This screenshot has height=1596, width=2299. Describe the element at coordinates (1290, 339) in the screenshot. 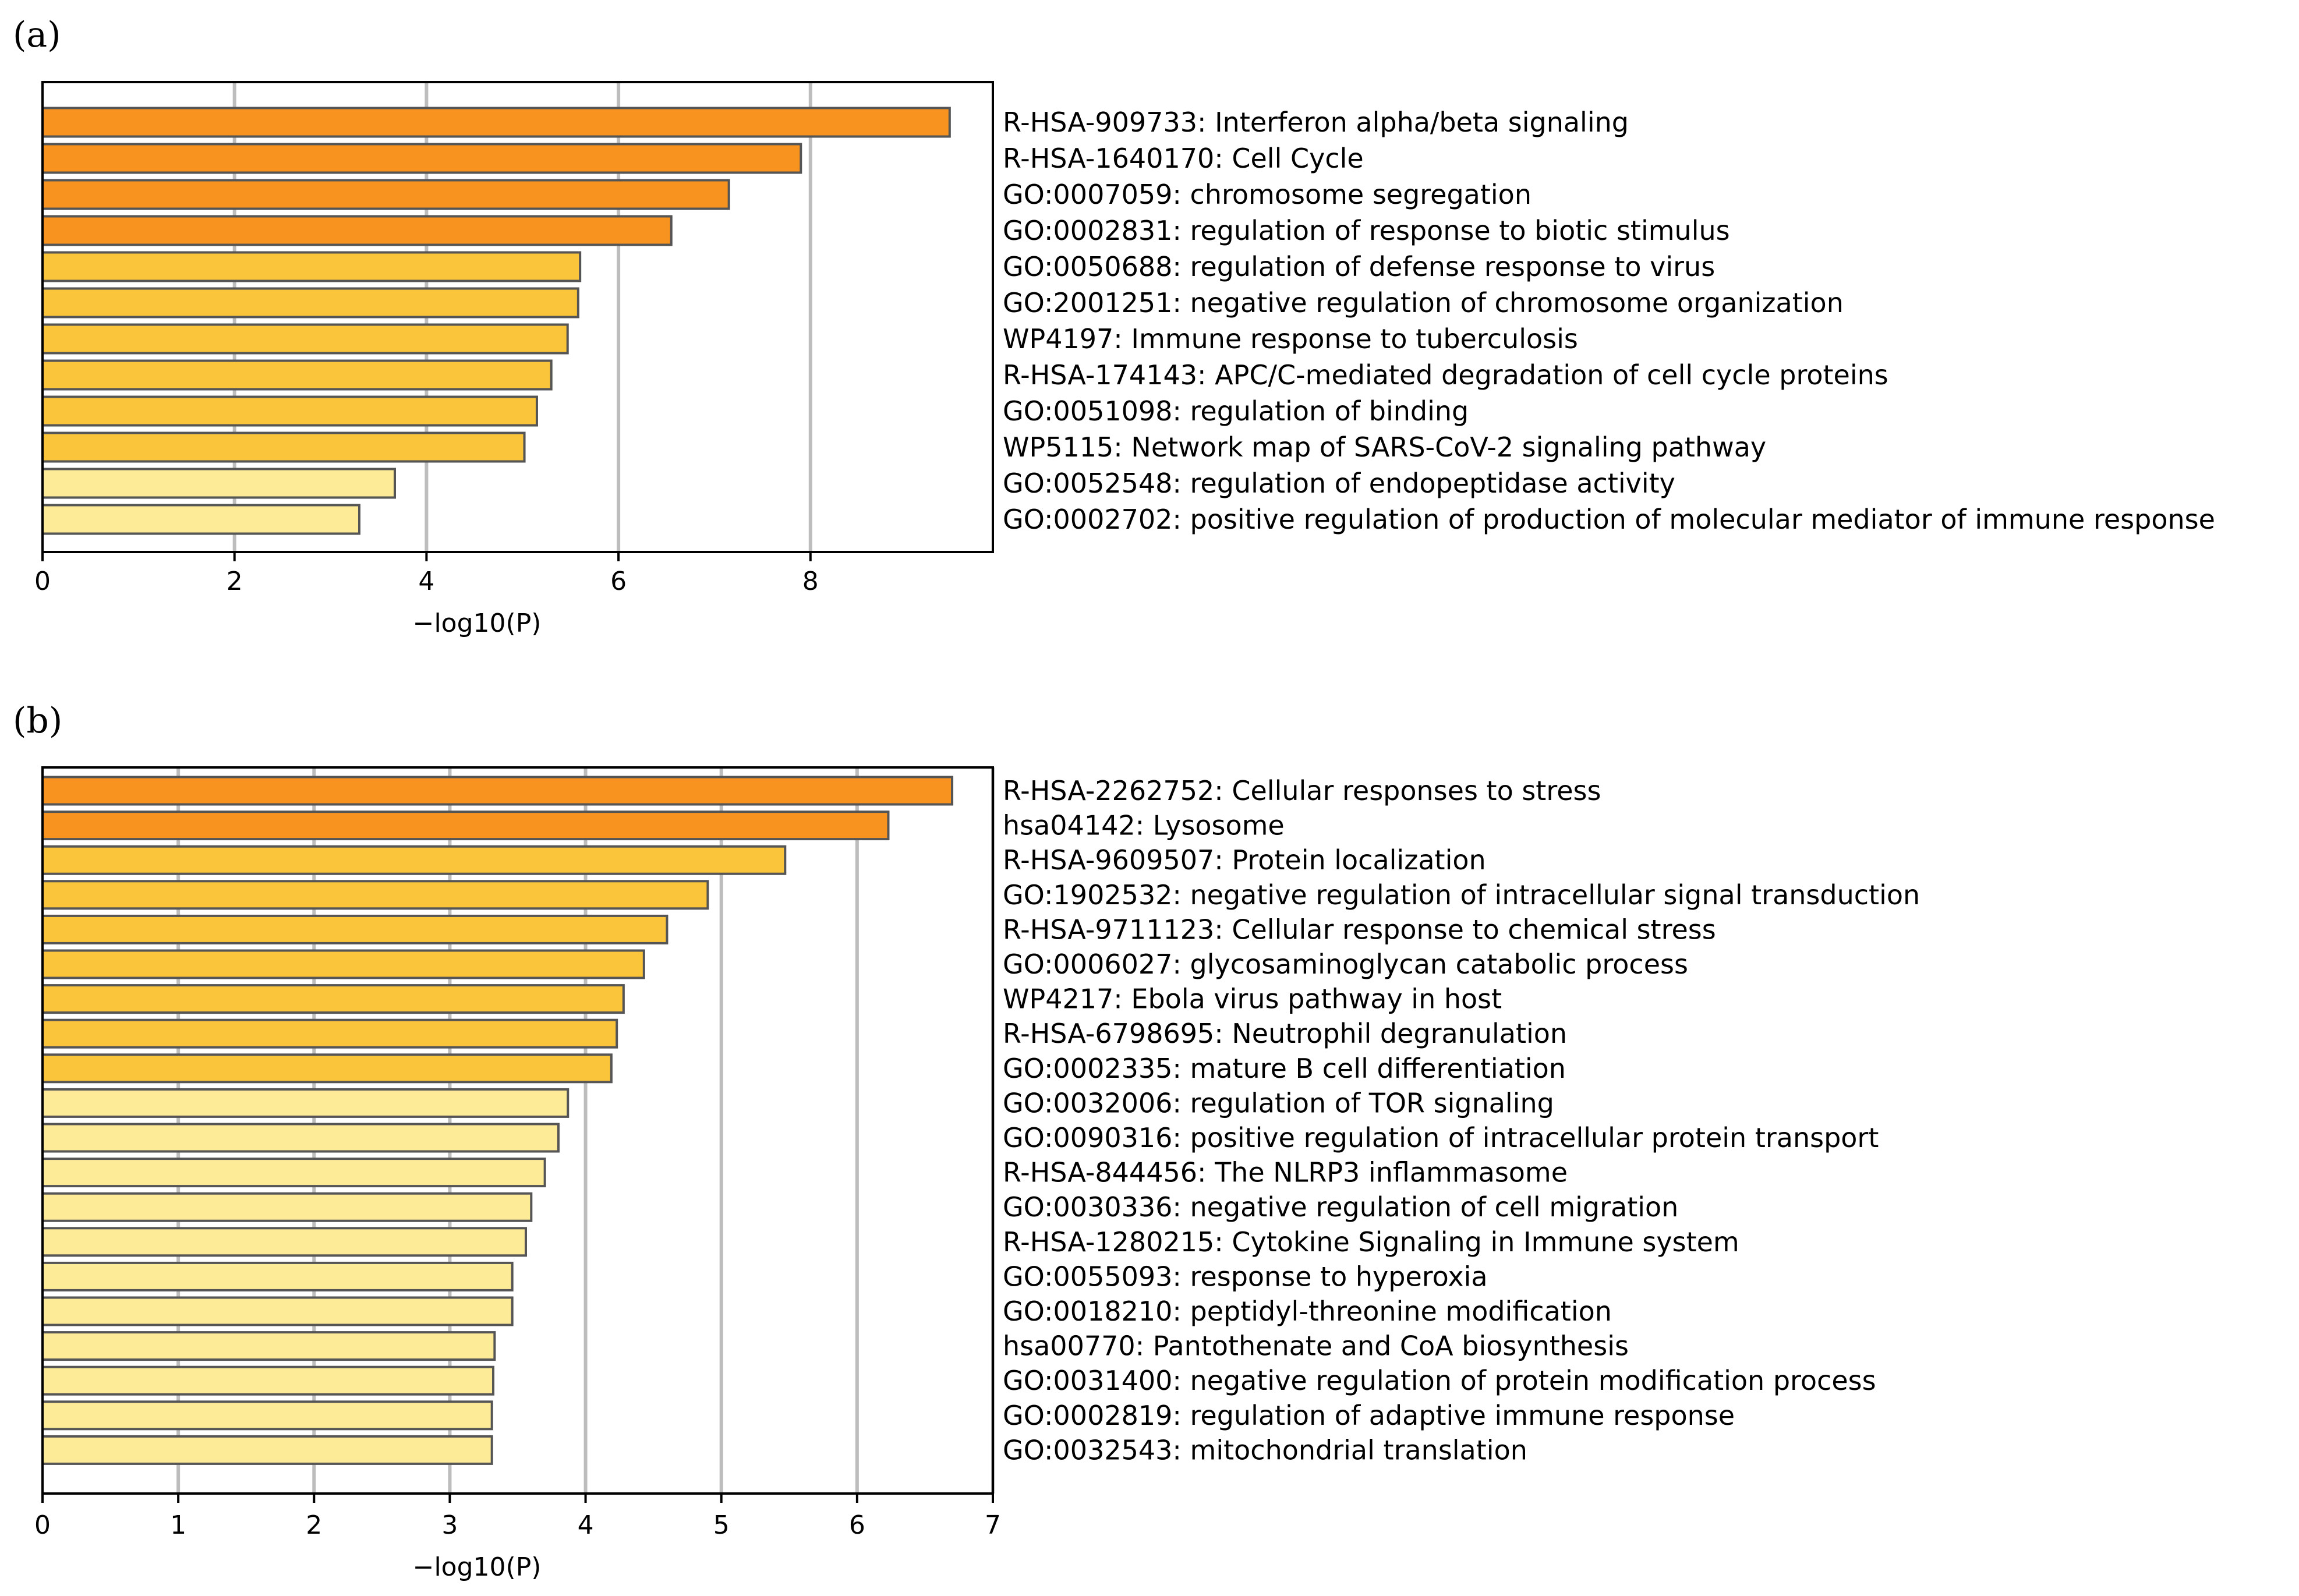

I see `category-label: WP4197: Immune response to tuberculosis` at that location.